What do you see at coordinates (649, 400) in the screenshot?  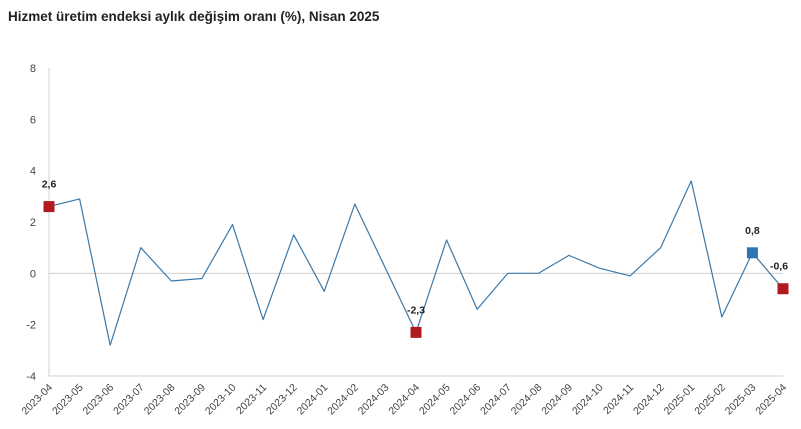 I see `x-tick-label: 2024-12` at bounding box center [649, 400].